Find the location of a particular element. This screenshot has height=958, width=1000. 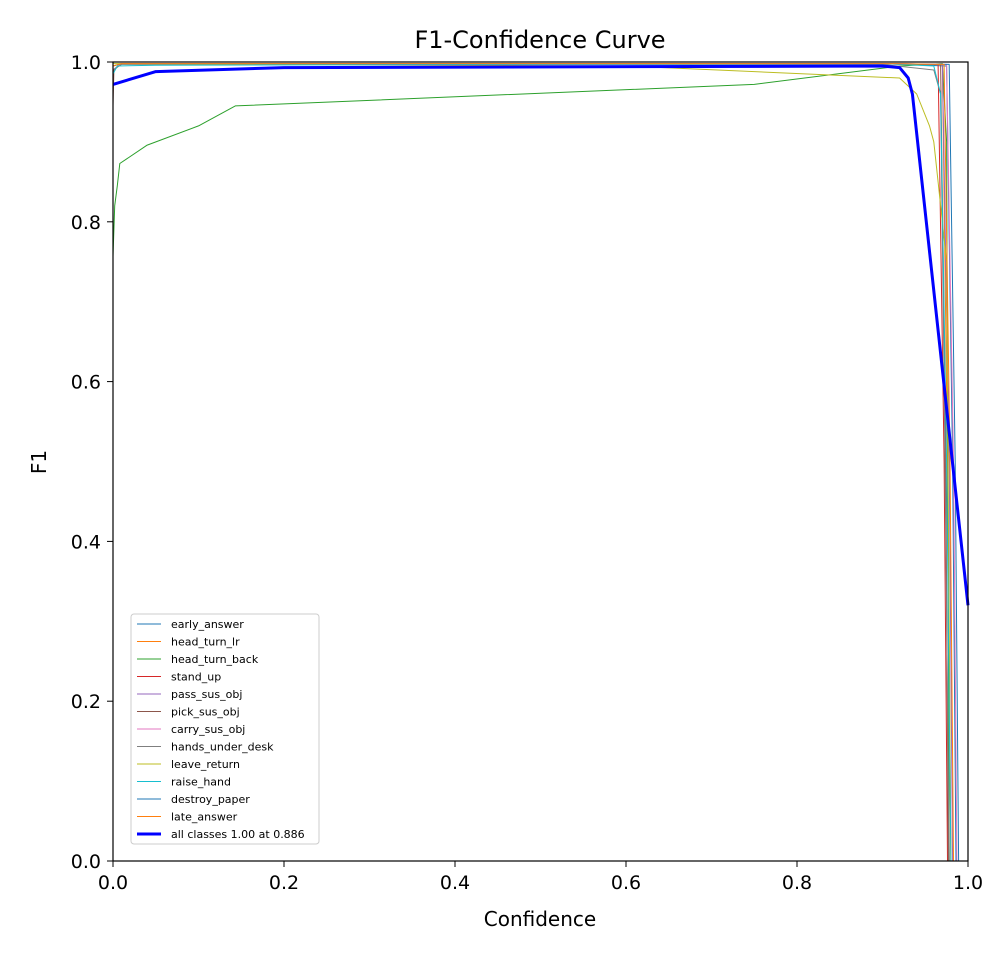

legend-label: destroy_paper is located at coordinates (210, 799).